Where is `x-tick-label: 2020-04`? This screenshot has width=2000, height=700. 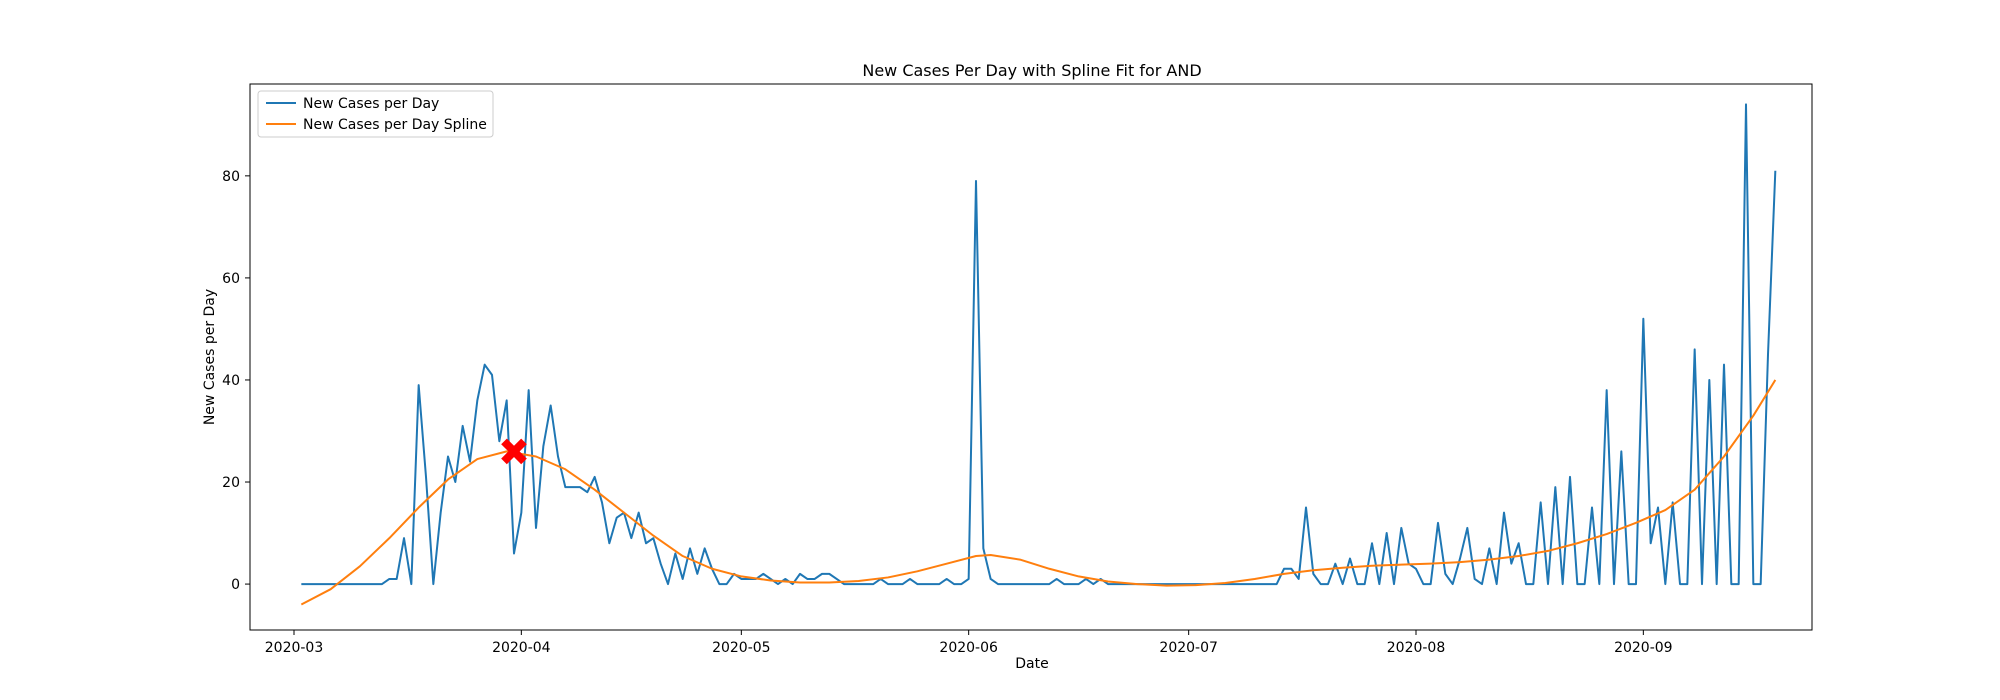
x-tick-label: 2020-04 is located at coordinates (521, 648).